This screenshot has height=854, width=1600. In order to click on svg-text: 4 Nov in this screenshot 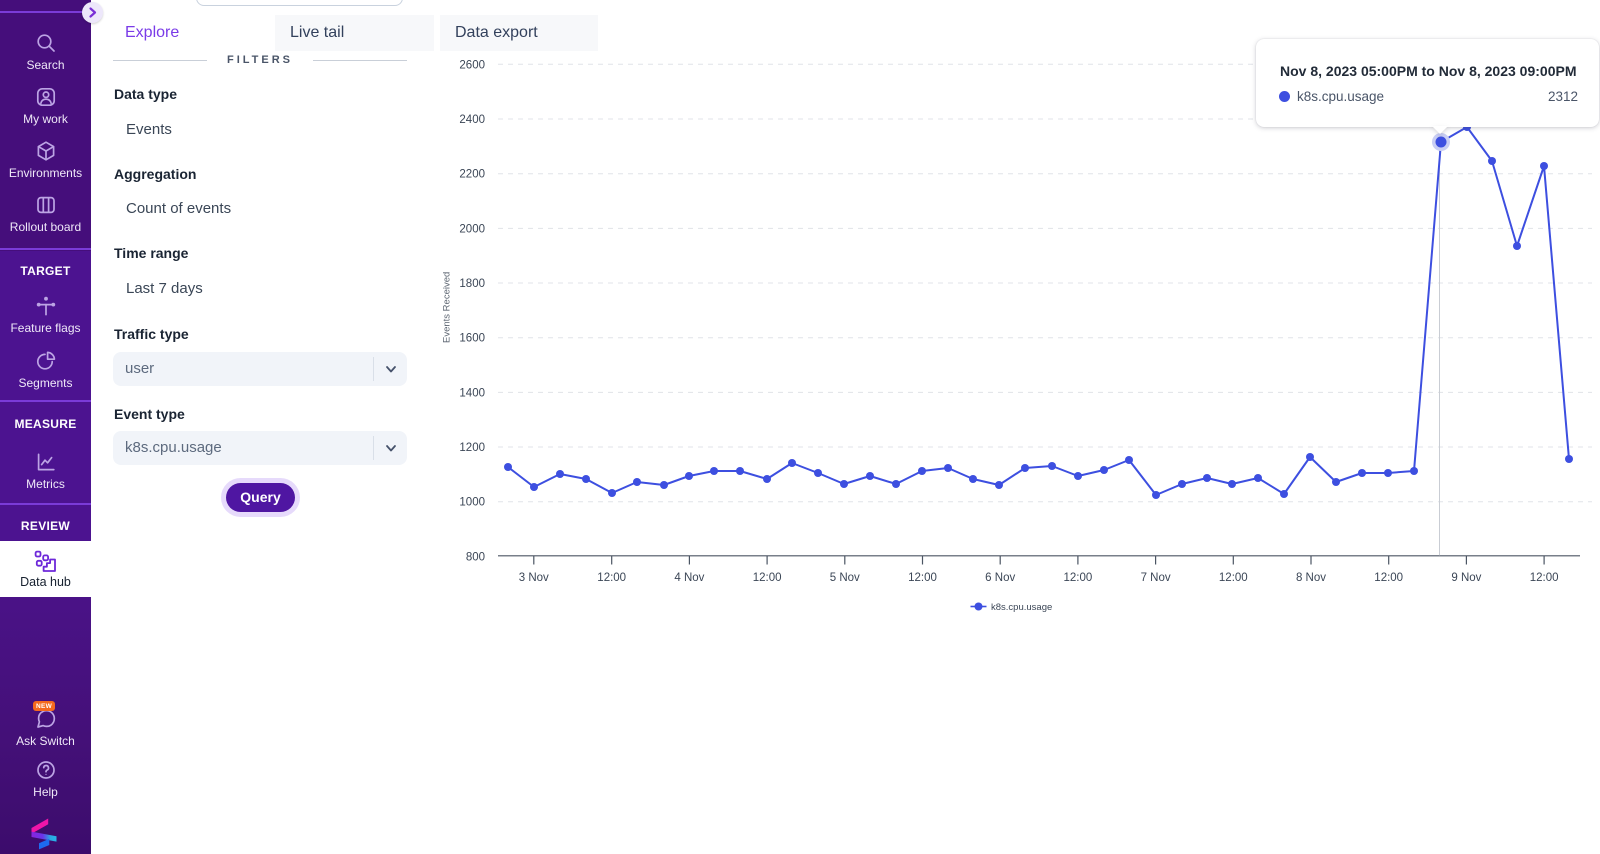, I will do `click(689, 578)`.